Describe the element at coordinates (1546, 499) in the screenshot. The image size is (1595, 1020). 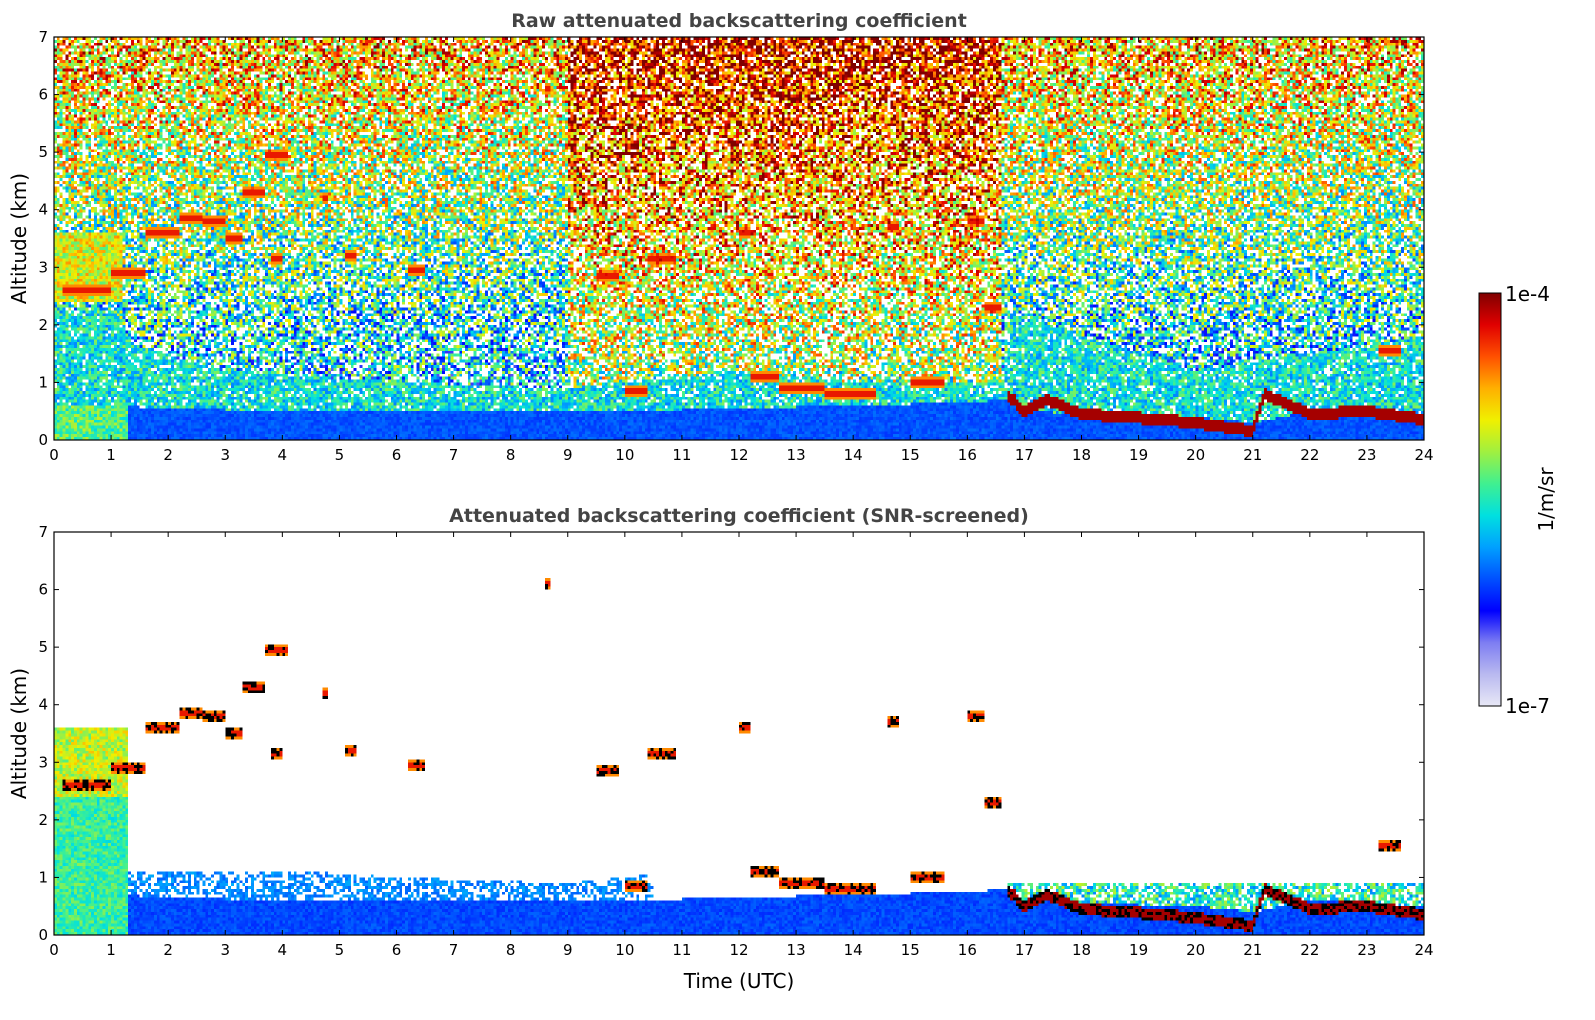
I see `colorbar-unit-label: 1/m/sr` at that location.